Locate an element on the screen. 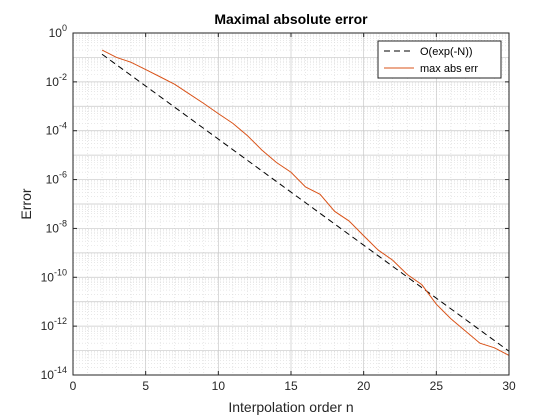 The height and width of the screenshot is (420, 560). y-axis-label: Error is located at coordinates (26, 203).